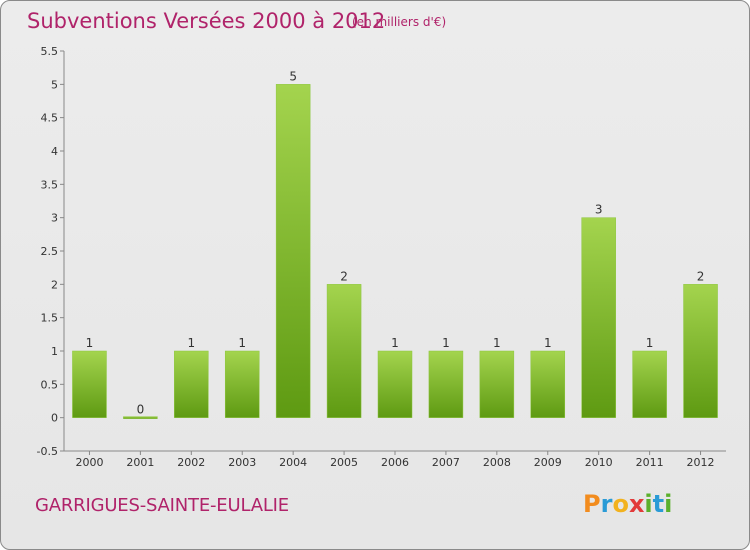  What do you see at coordinates (344, 351) in the screenshot?
I see `bar-2005` at bounding box center [344, 351].